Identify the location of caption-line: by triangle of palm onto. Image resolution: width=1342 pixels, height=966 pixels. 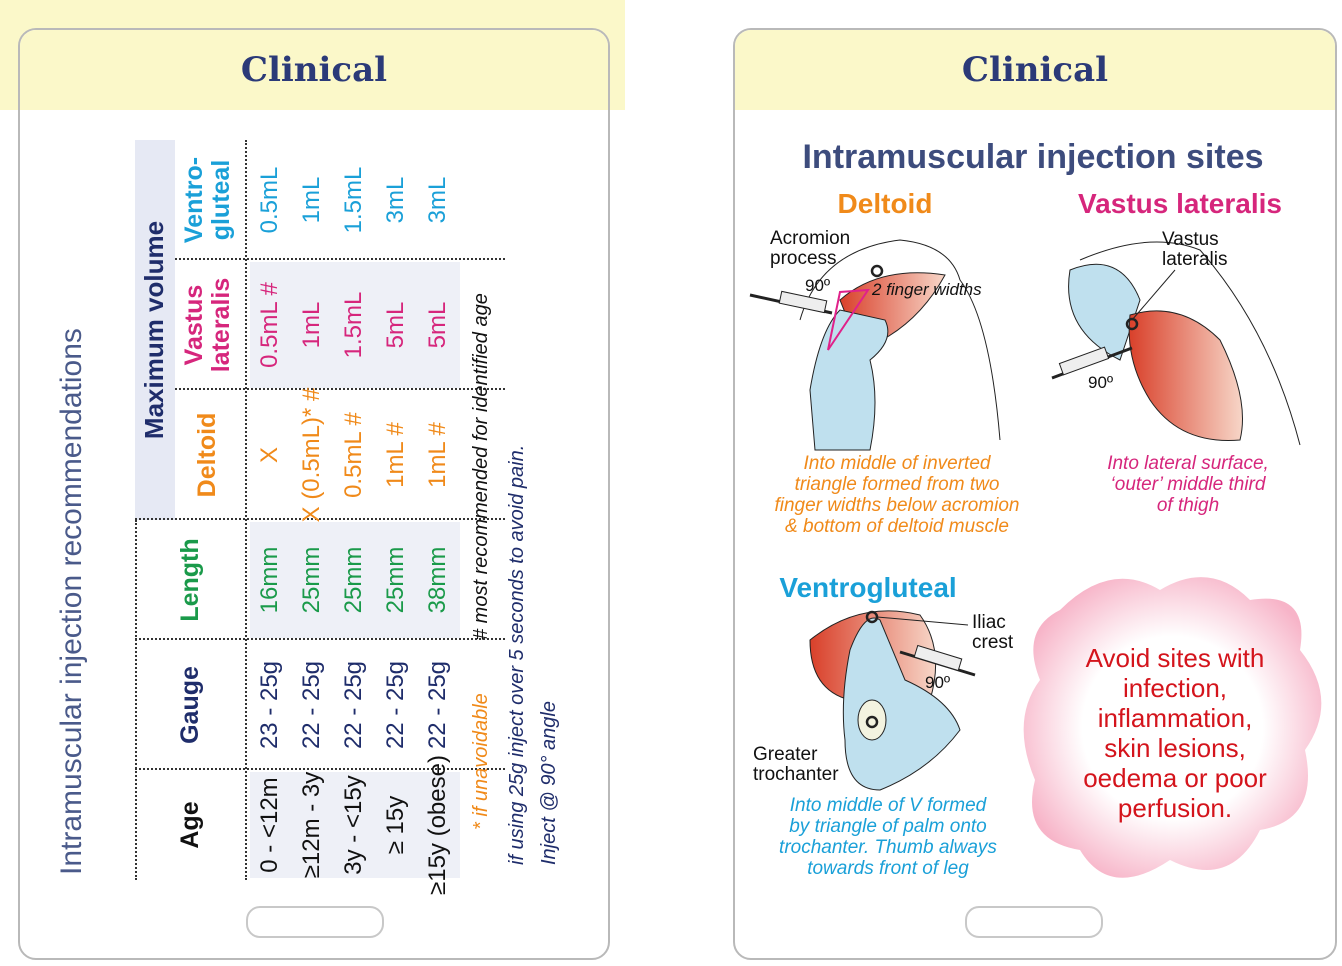
(888, 826).